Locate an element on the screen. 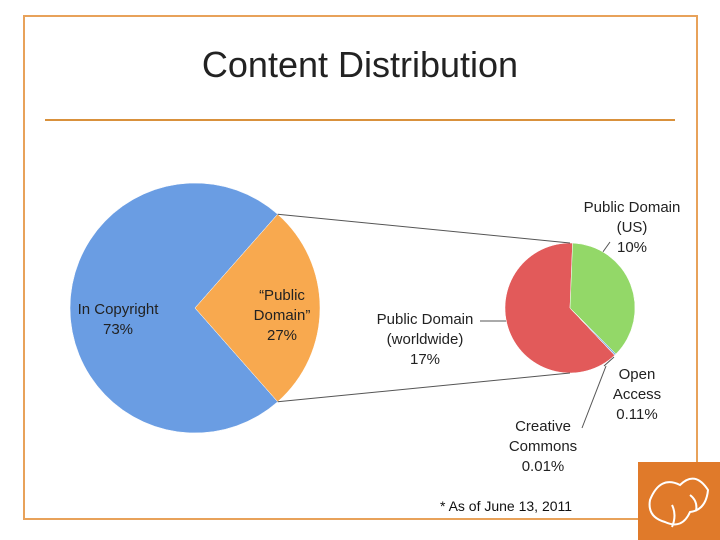  footnote: * As of June 13, 2011 is located at coordinates (506, 506).